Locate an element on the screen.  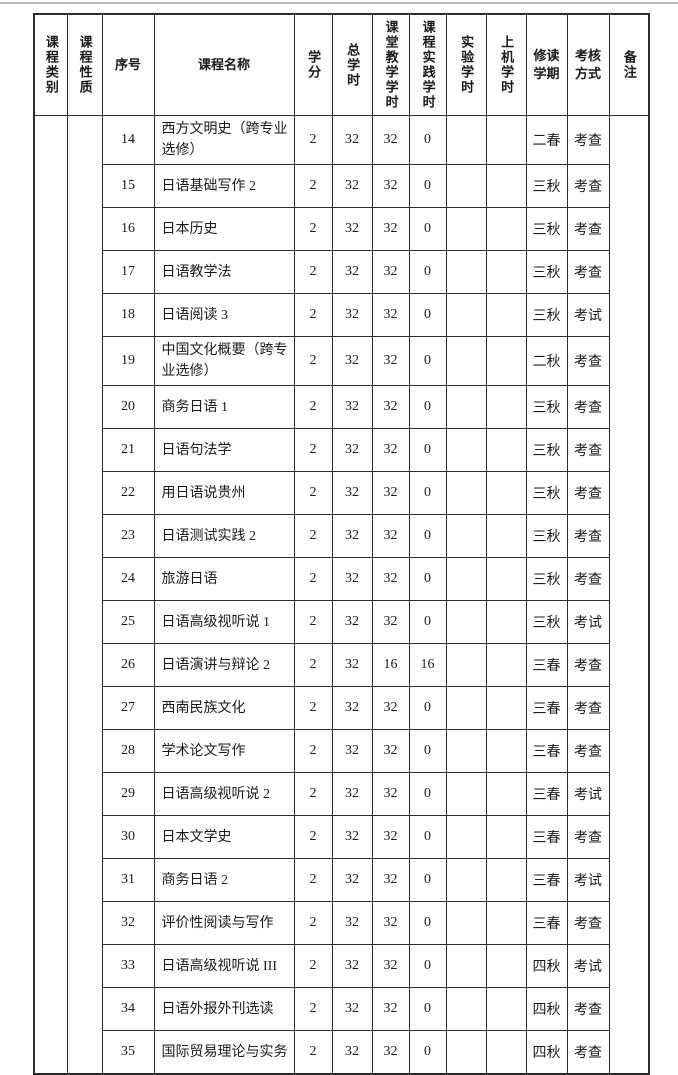
cell-serial-no: 28 is located at coordinates (128, 751).